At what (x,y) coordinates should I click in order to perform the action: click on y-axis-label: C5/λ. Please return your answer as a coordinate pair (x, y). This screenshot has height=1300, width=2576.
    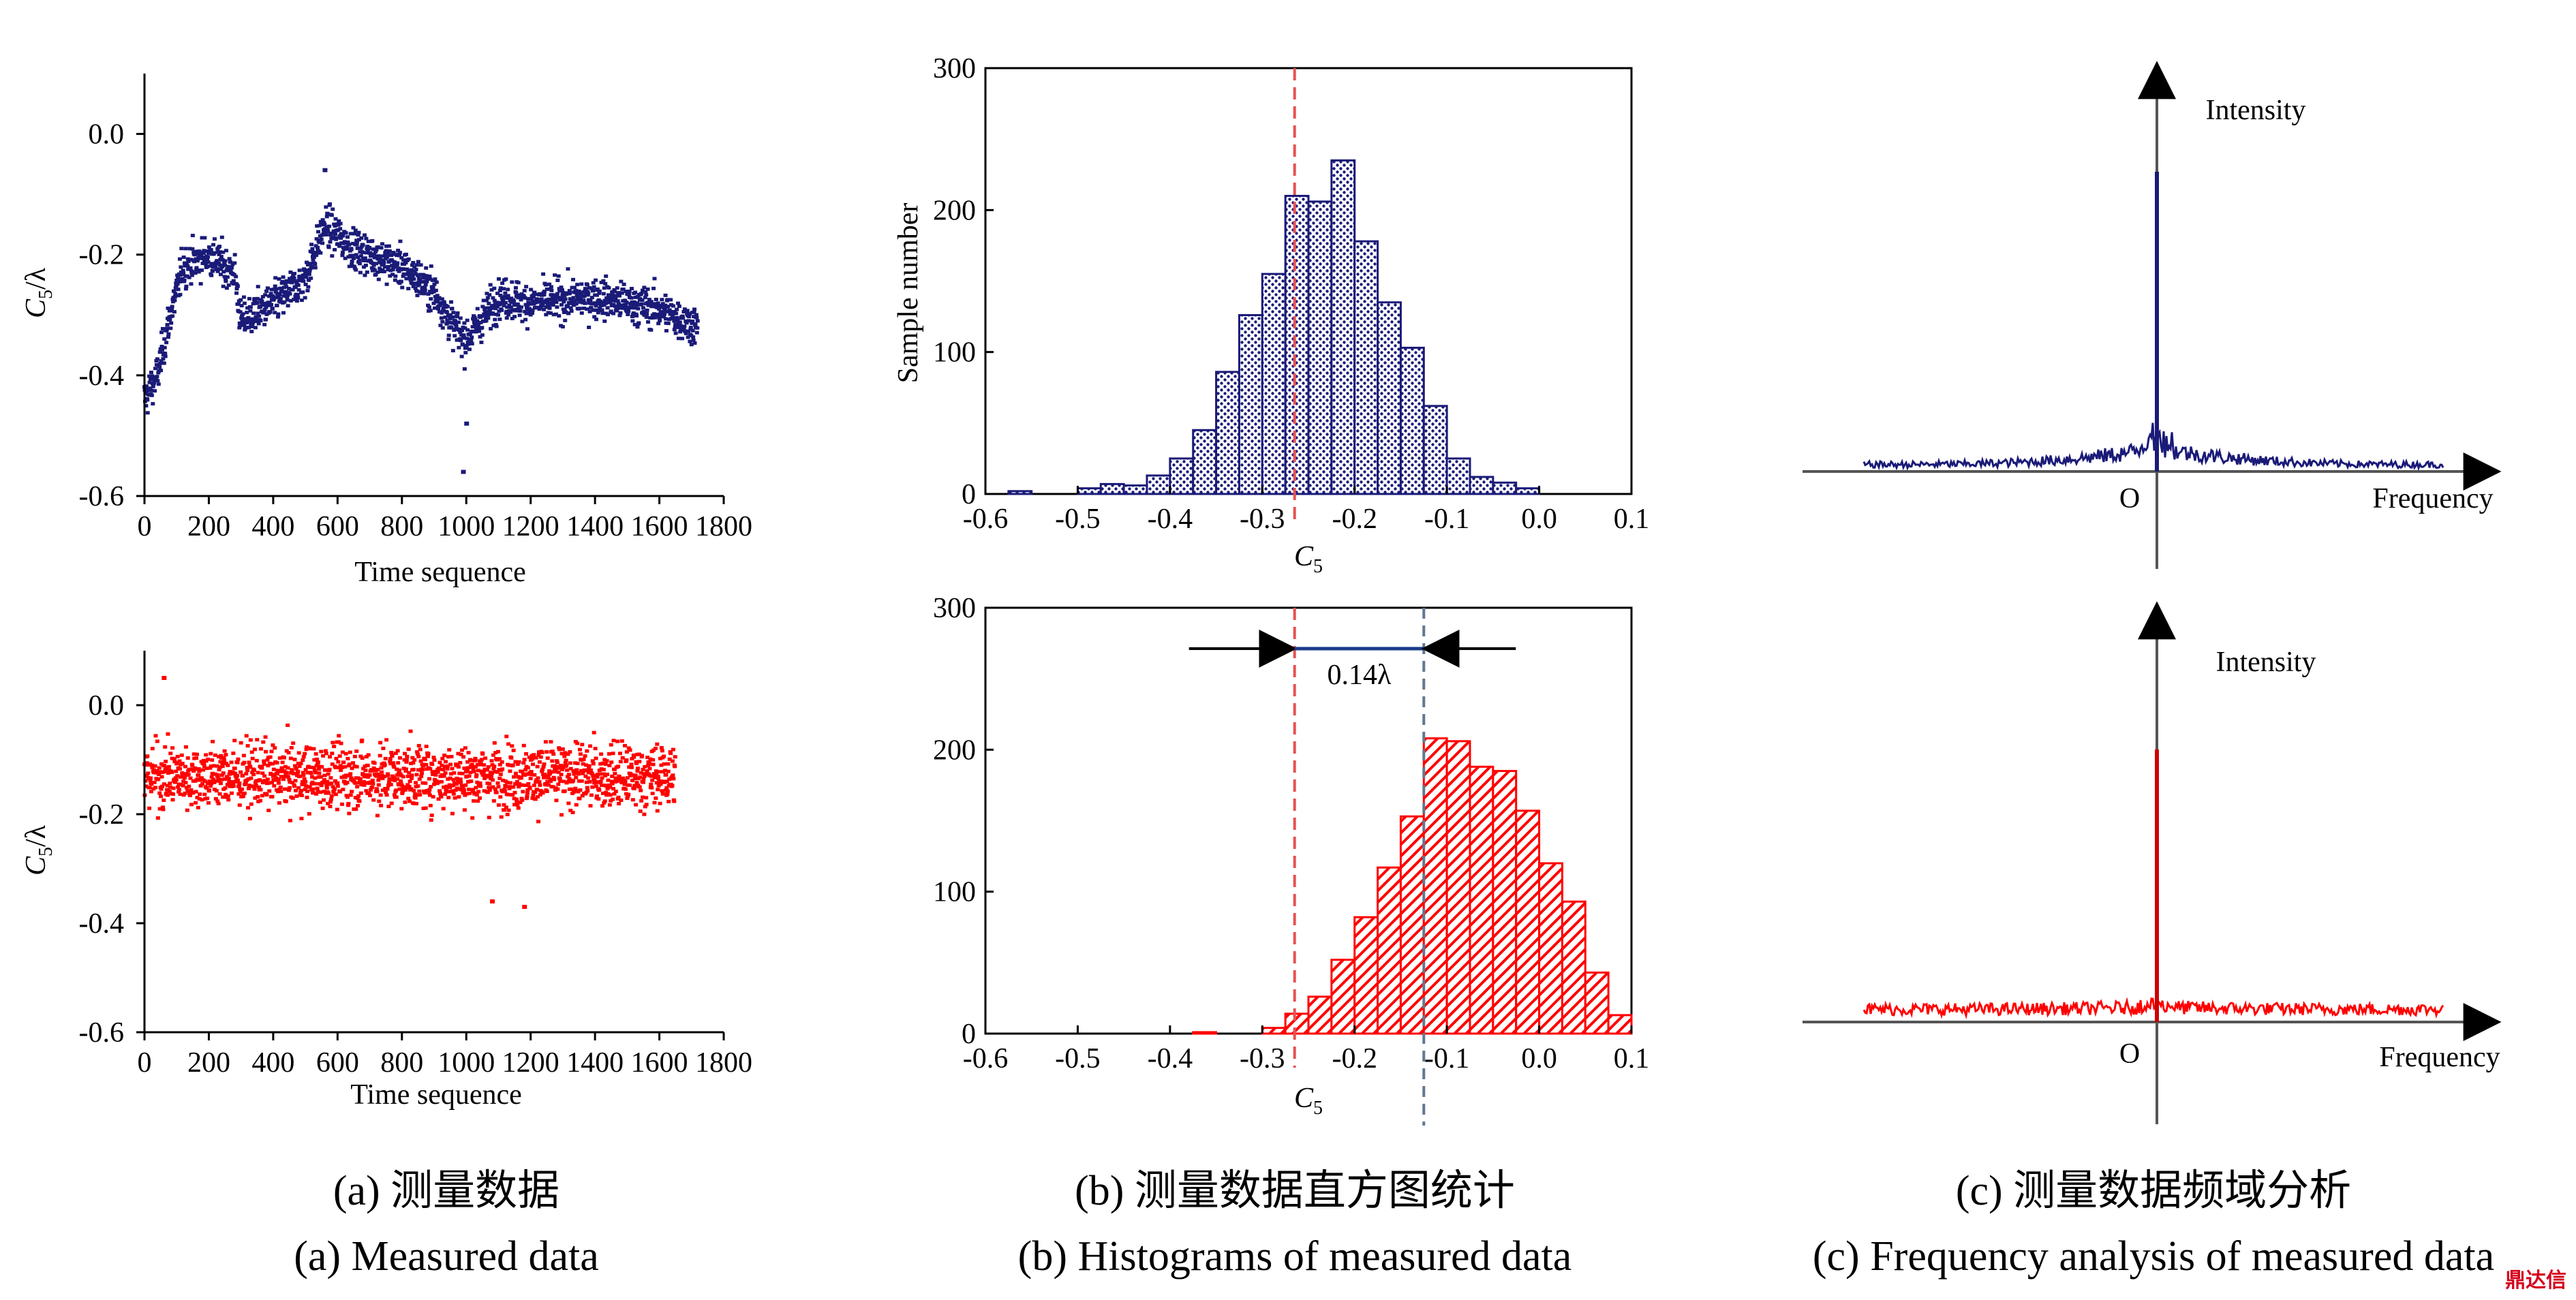
    Looking at the image, I should click on (38, 850).